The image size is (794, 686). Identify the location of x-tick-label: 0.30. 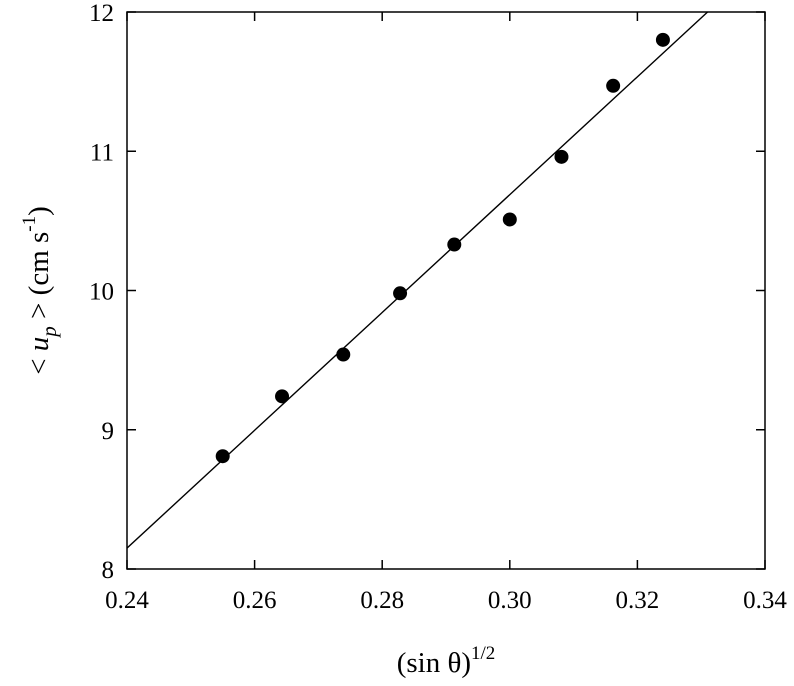
(510, 600).